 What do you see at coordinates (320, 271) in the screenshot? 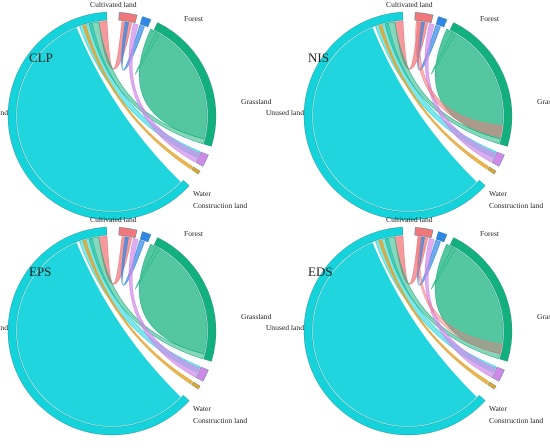
I see `panel-title: EDS` at bounding box center [320, 271].